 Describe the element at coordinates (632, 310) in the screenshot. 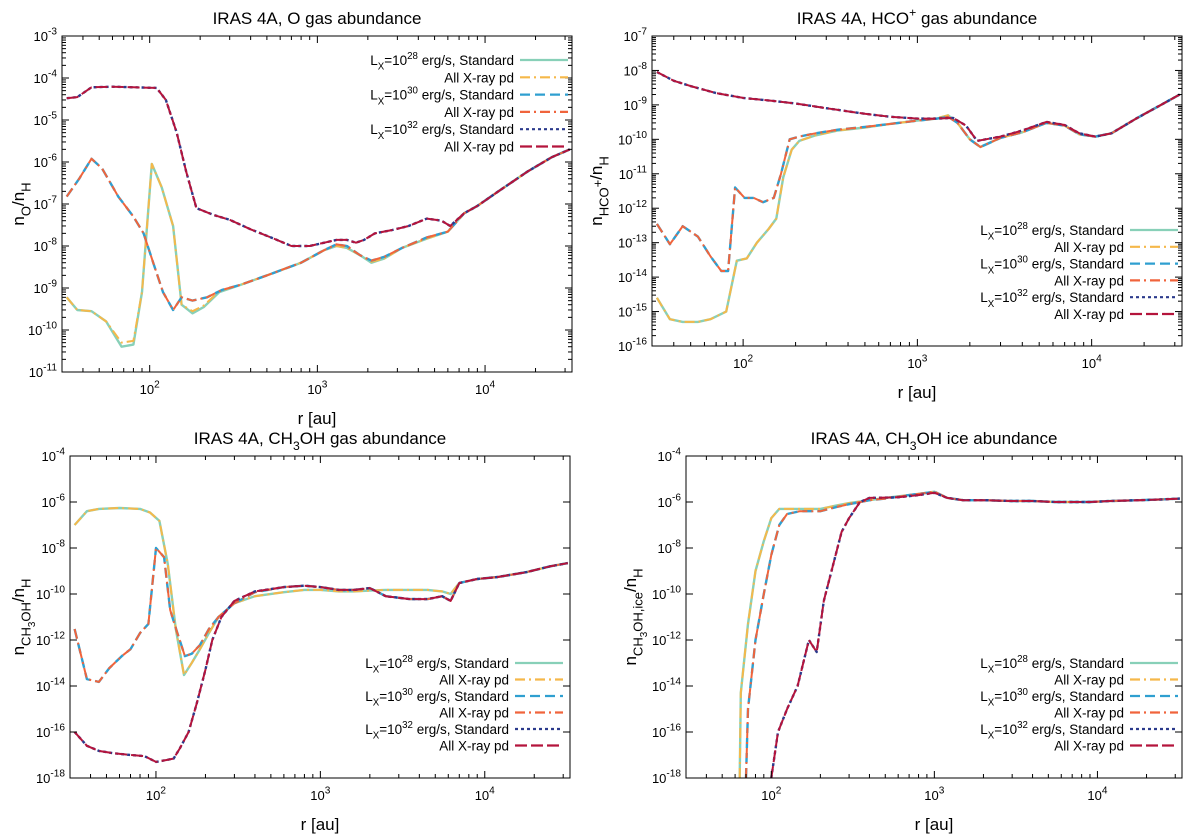

I see `y-tick-label: 10⁻¹⁵` at that location.